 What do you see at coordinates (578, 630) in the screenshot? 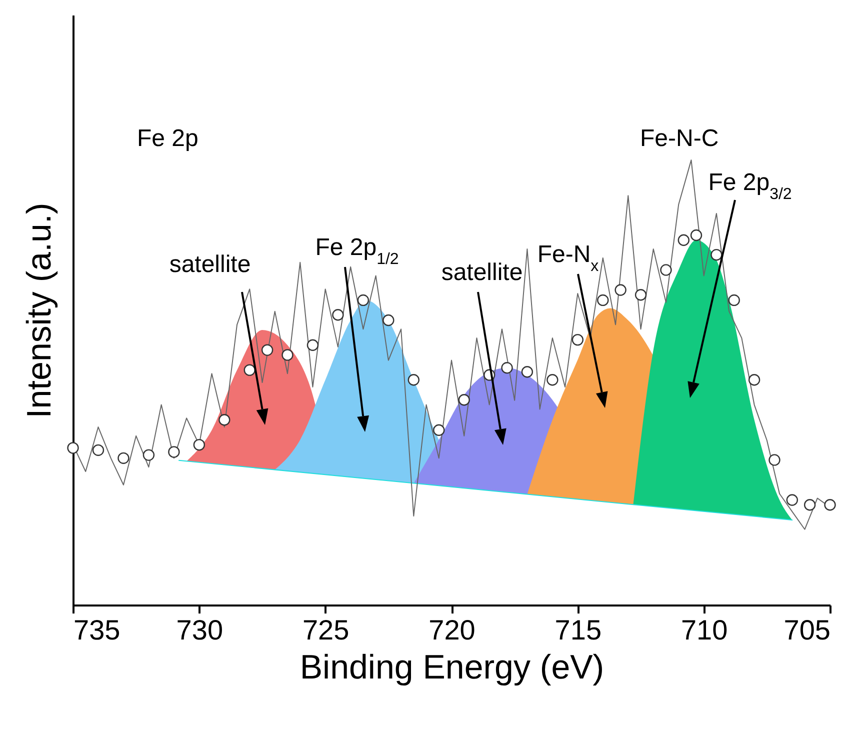
I see `x-tick-label: 715` at bounding box center [578, 630].